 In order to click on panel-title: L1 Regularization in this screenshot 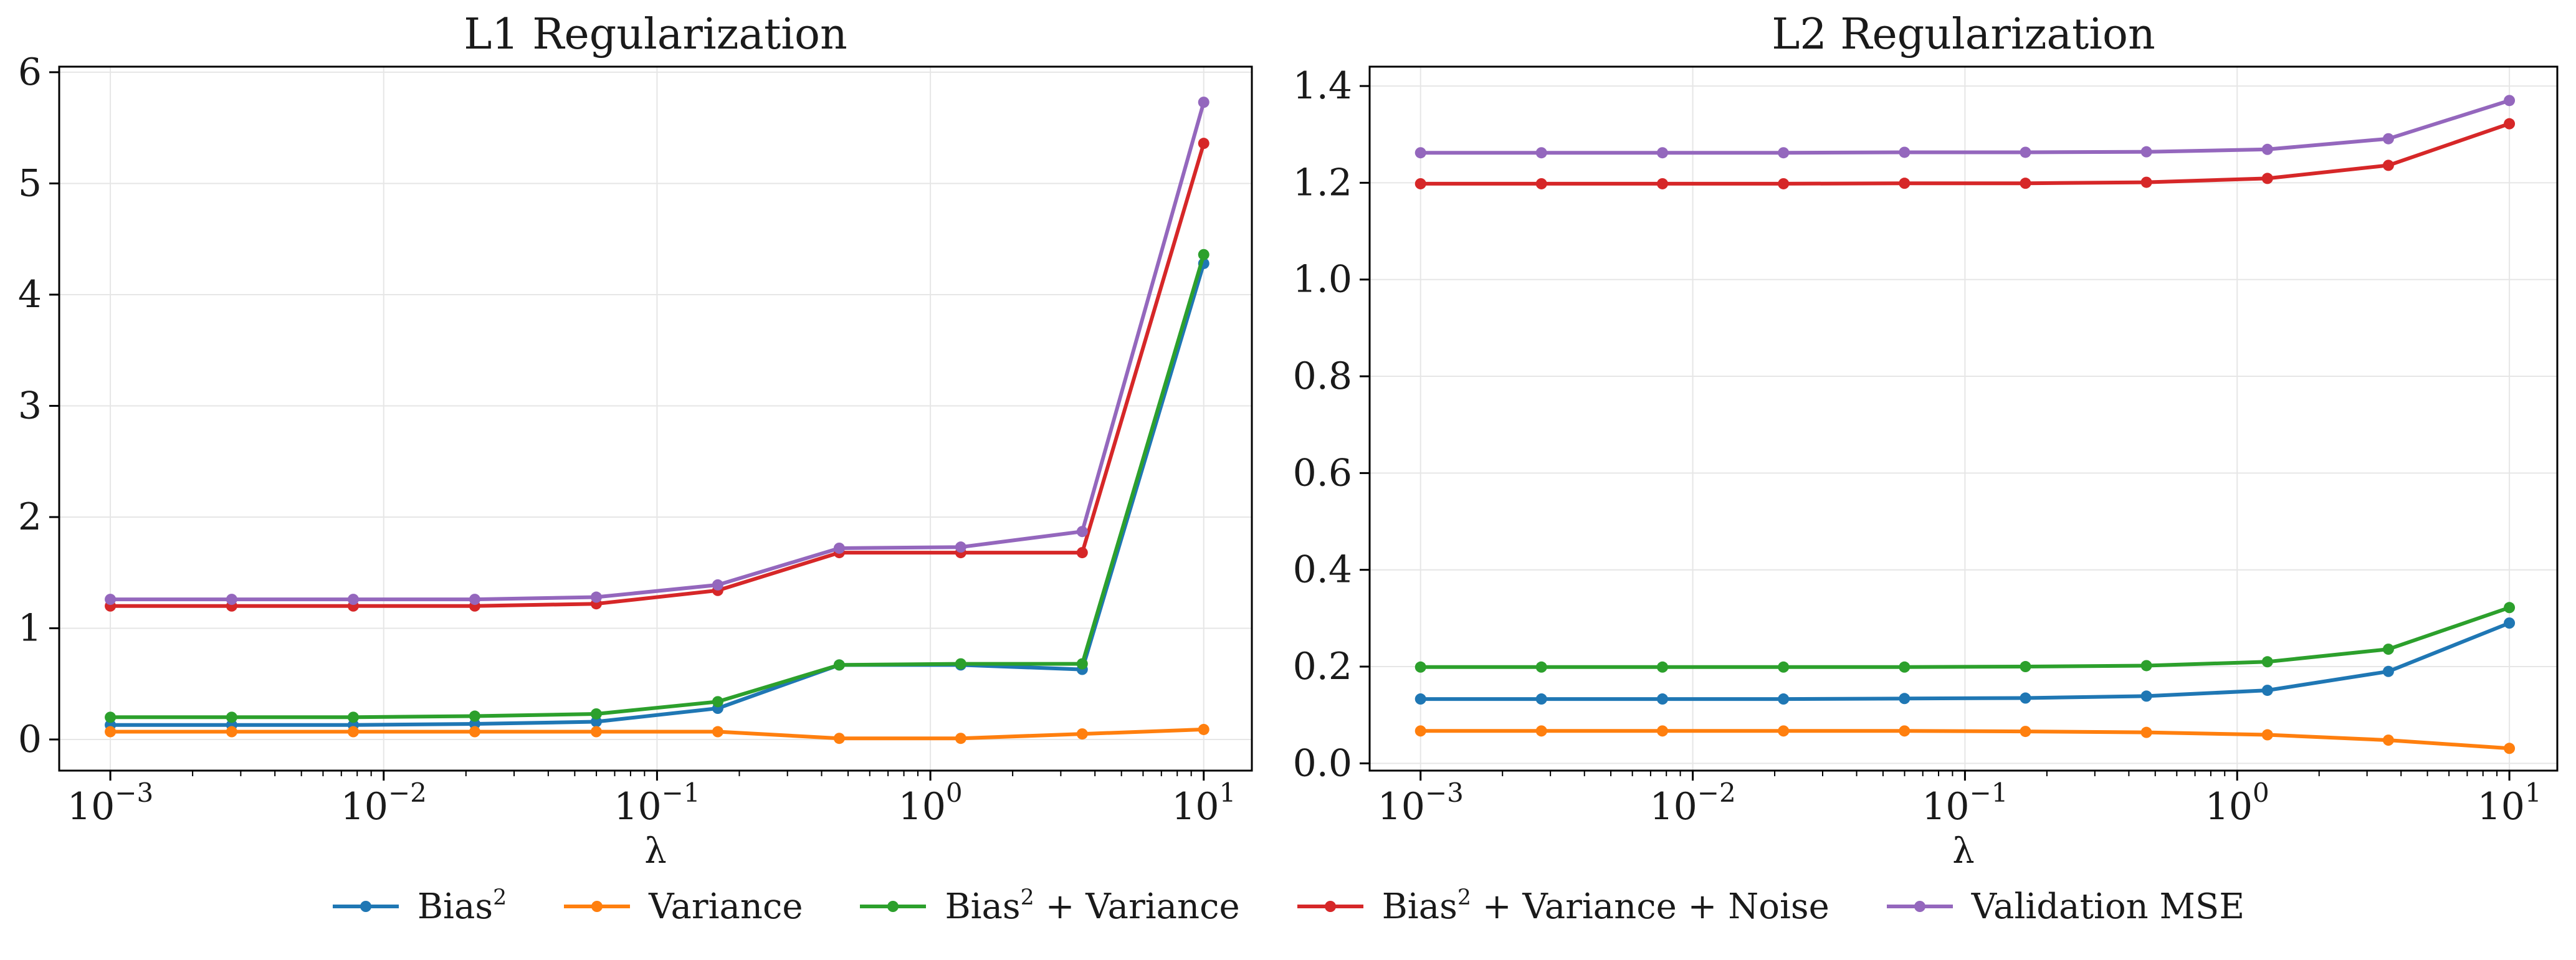, I will do `click(655, 34)`.